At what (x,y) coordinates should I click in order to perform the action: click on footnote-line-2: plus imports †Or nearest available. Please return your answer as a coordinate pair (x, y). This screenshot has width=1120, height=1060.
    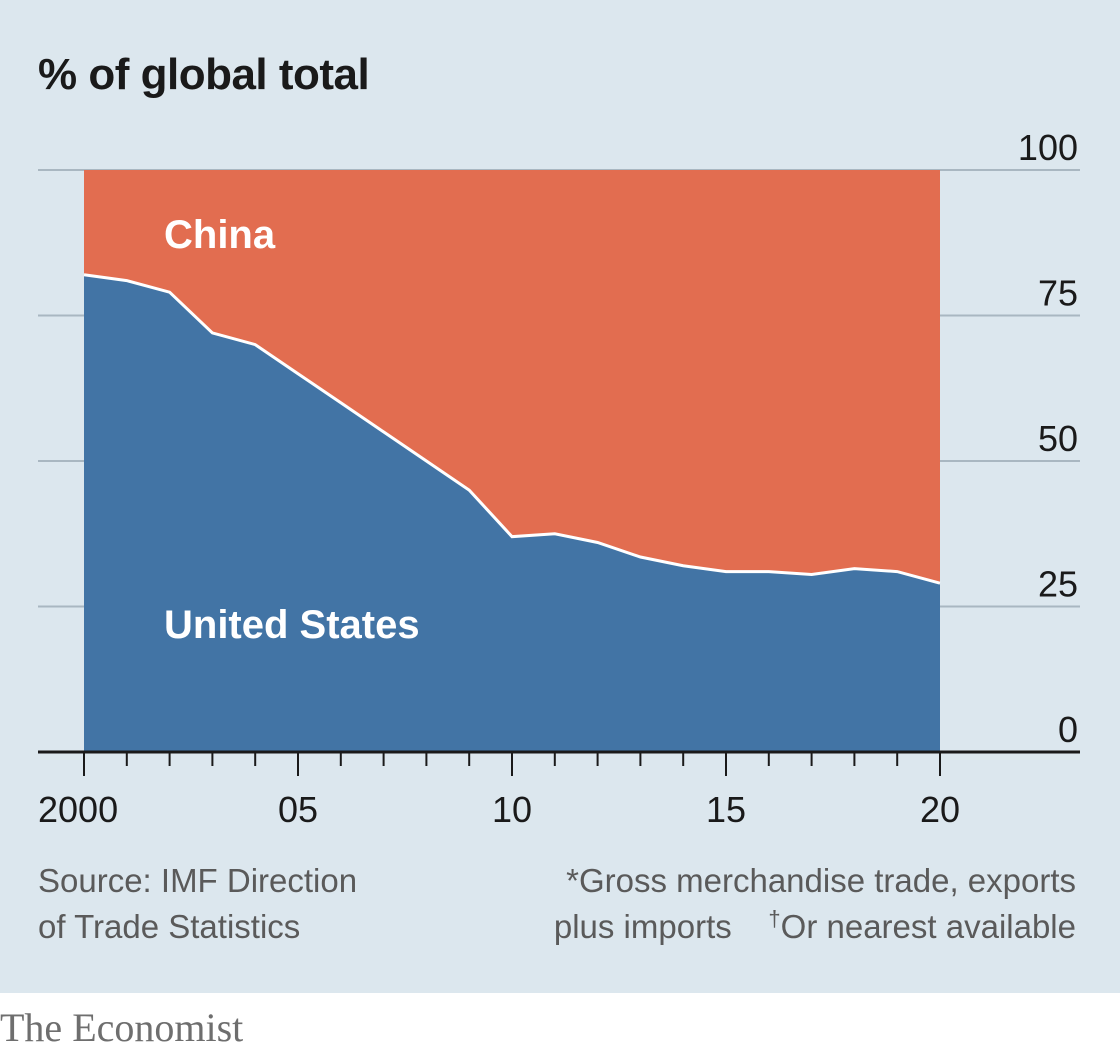
    Looking at the image, I should click on (815, 927).